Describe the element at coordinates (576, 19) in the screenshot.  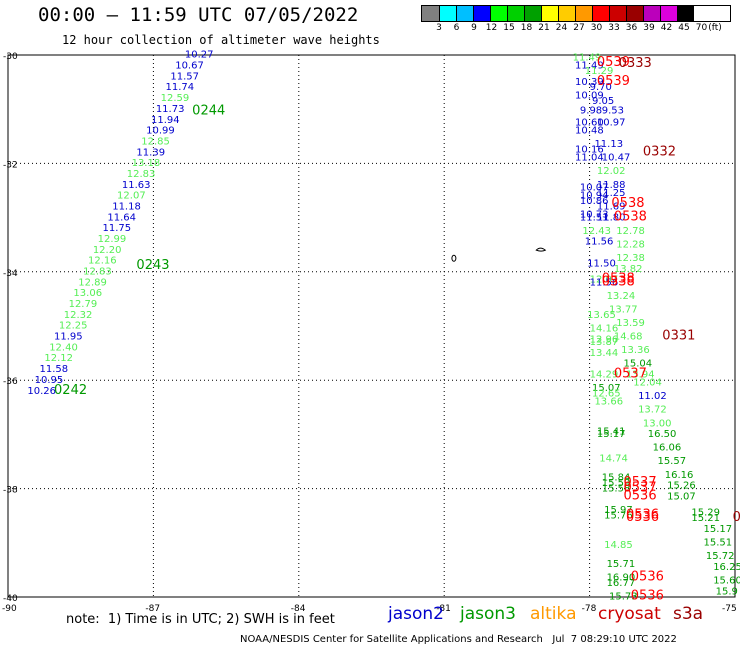
I see `color-scale: 3 6 9 12 15 18 21 24 27 30 33 36 39 42 45 70 (ft)` at that location.